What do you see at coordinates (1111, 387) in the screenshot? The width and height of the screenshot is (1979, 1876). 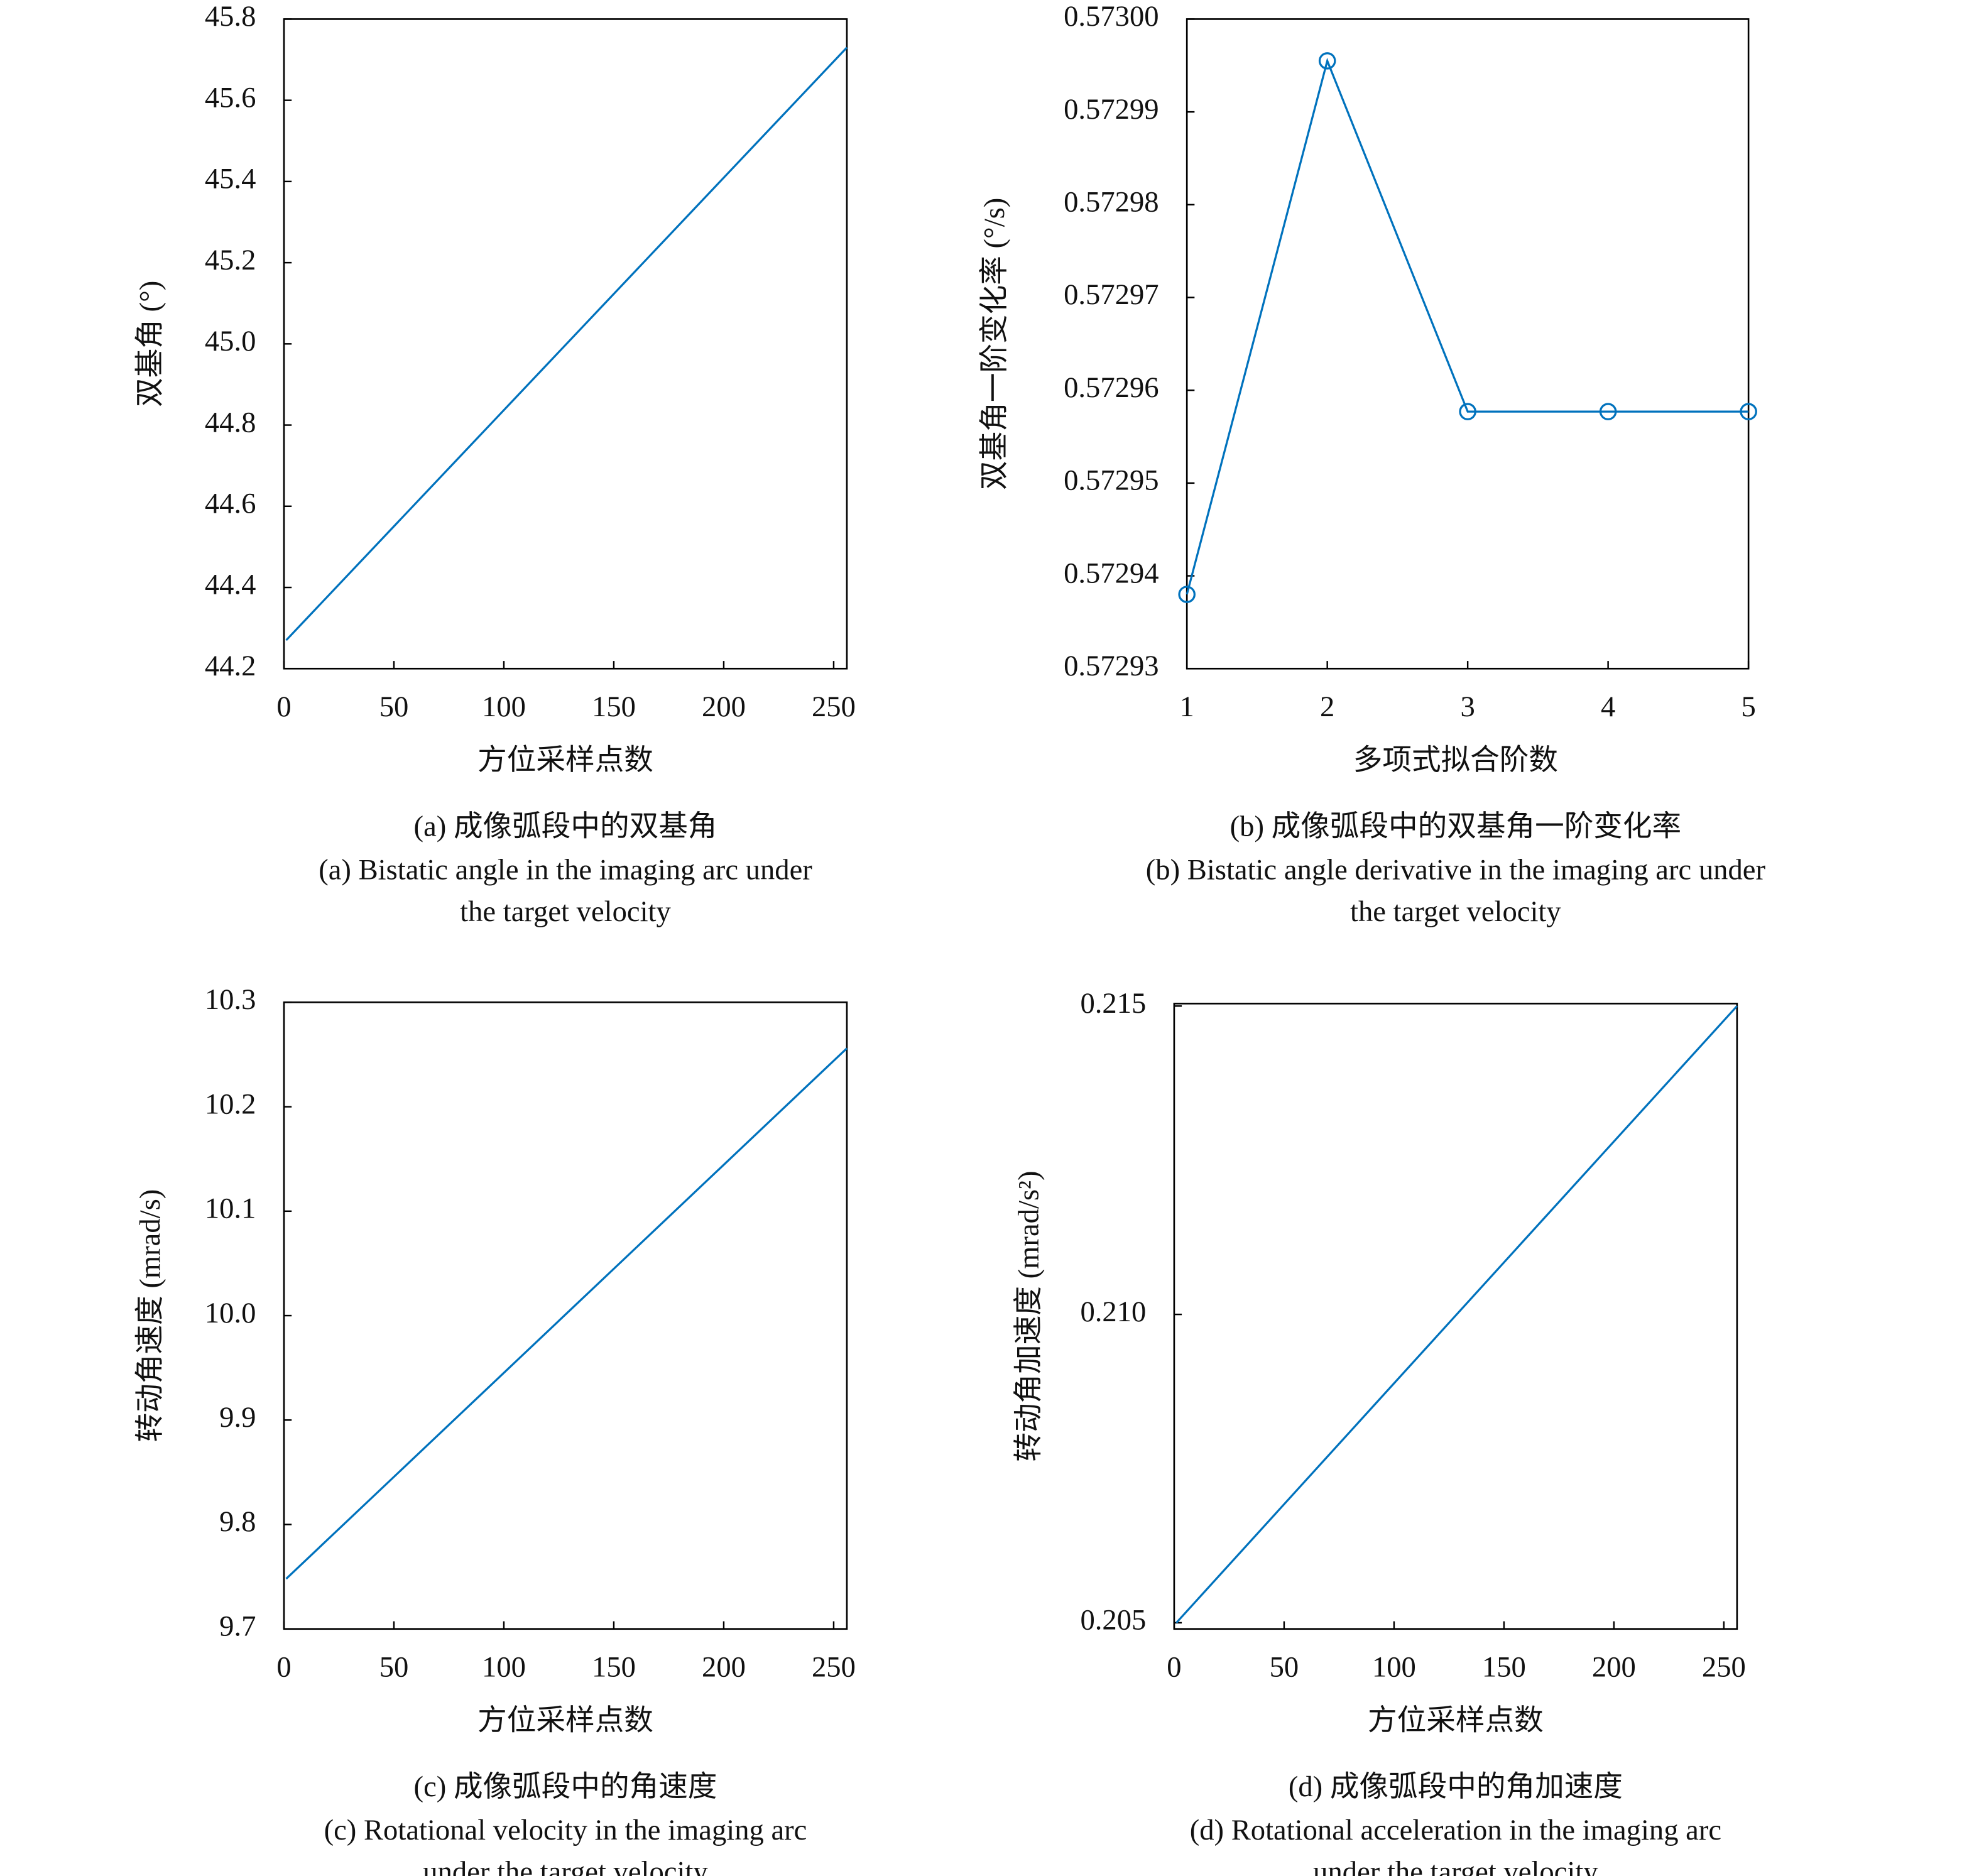 I see `y-tick-label: 0.57296` at bounding box center [1111, 387].